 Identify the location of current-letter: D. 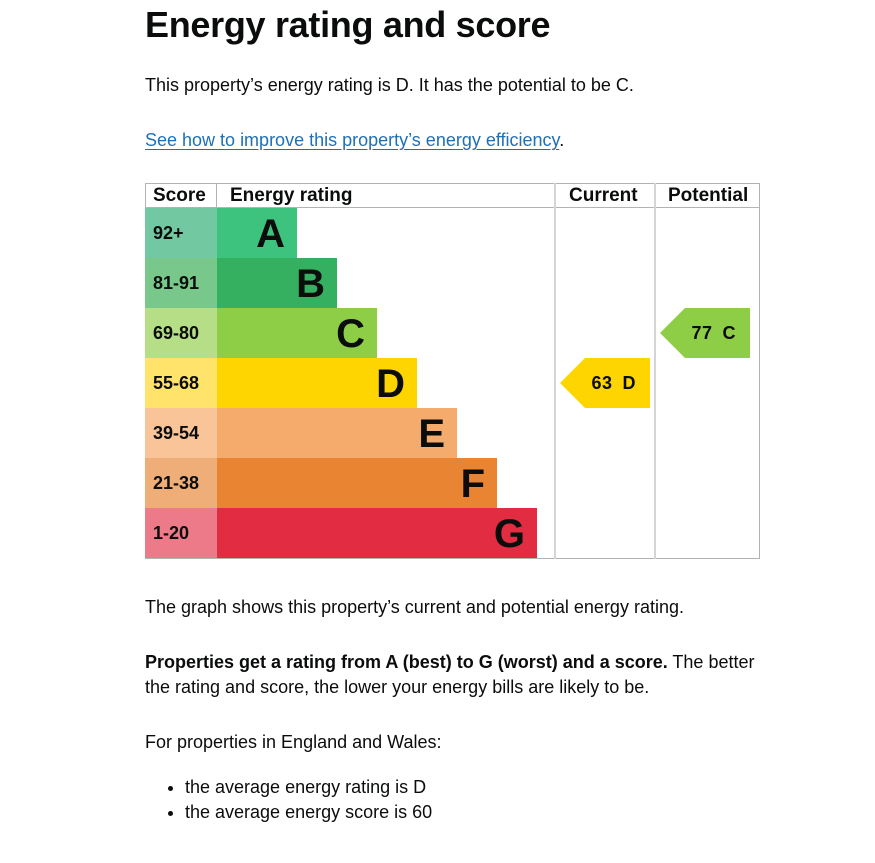
(629, 383).